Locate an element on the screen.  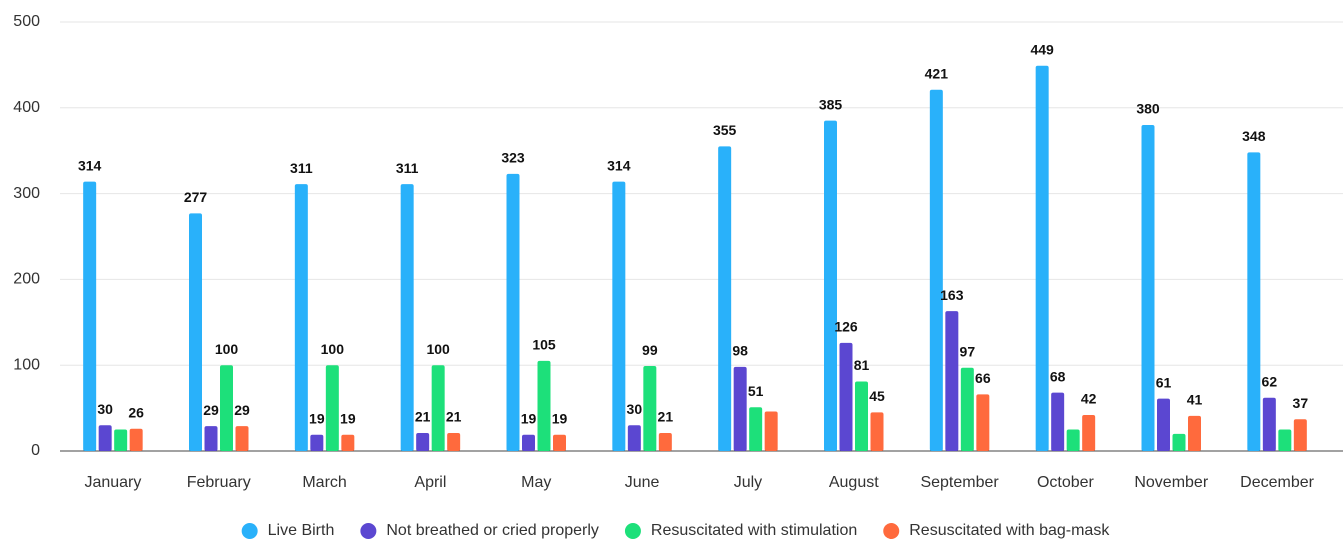
value-label: 421 is located at coordinates (937, 73).